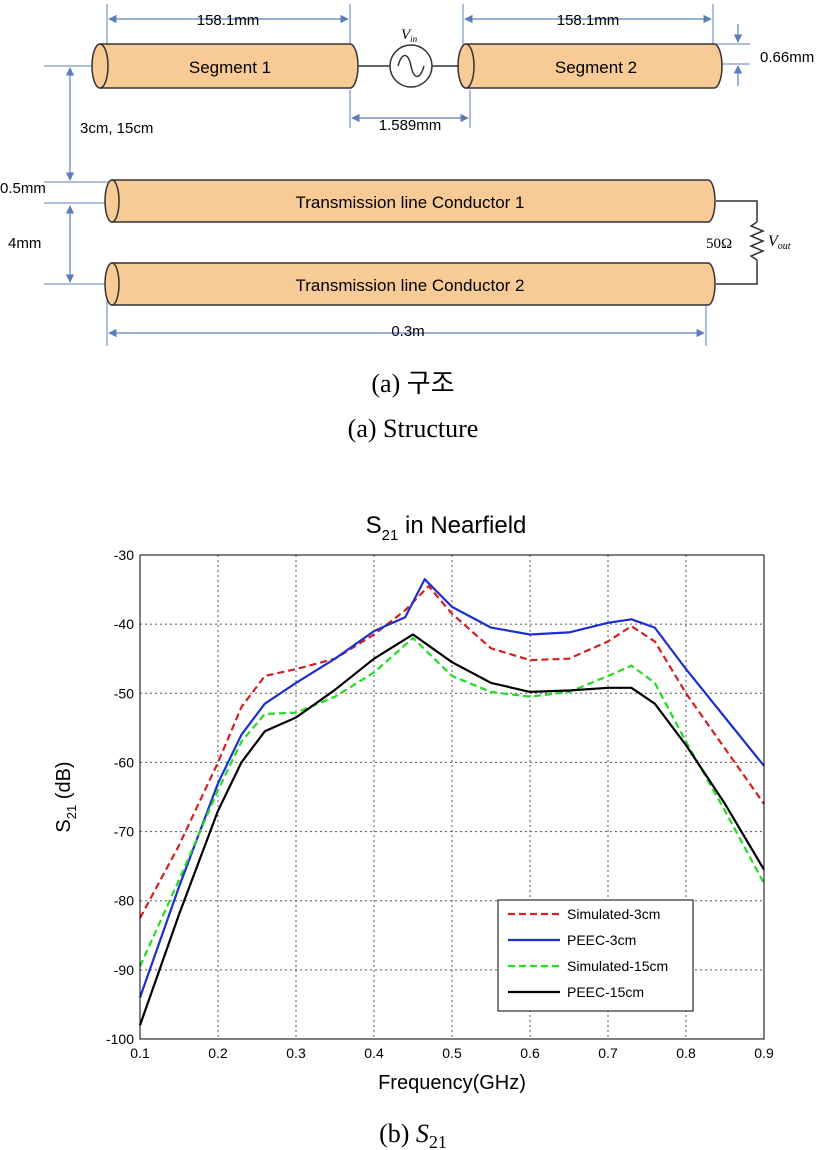 The width and height of the screenshot is (827, 1150). What do you see at coordinates (407, 331) in the screenshot?
I see `tl-length-label: 0.3m` at bounding box center [407, 331].